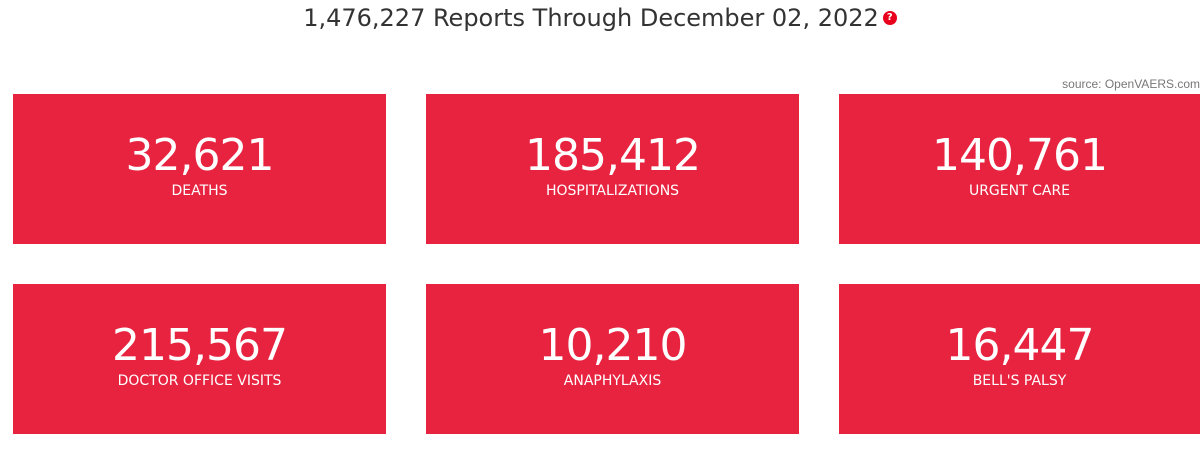  I want to click on stat-card-urgent-care: 140,761 URGENT CARE, so click(1019, 169).